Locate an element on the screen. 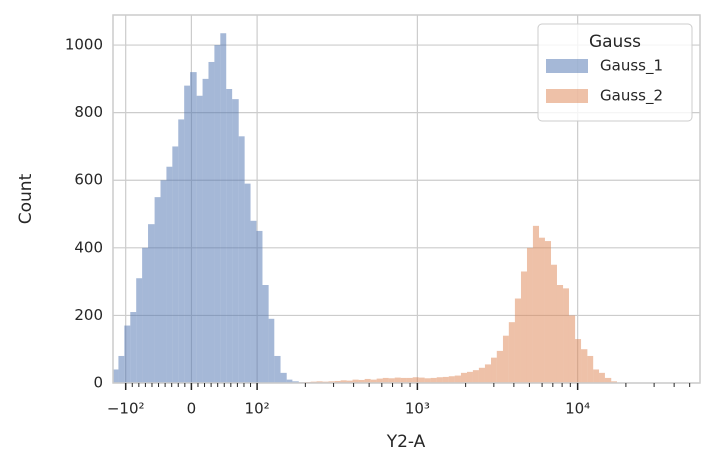 The image size is (719, 468). y-axis-label: Count is located at coordinates (26, 198).